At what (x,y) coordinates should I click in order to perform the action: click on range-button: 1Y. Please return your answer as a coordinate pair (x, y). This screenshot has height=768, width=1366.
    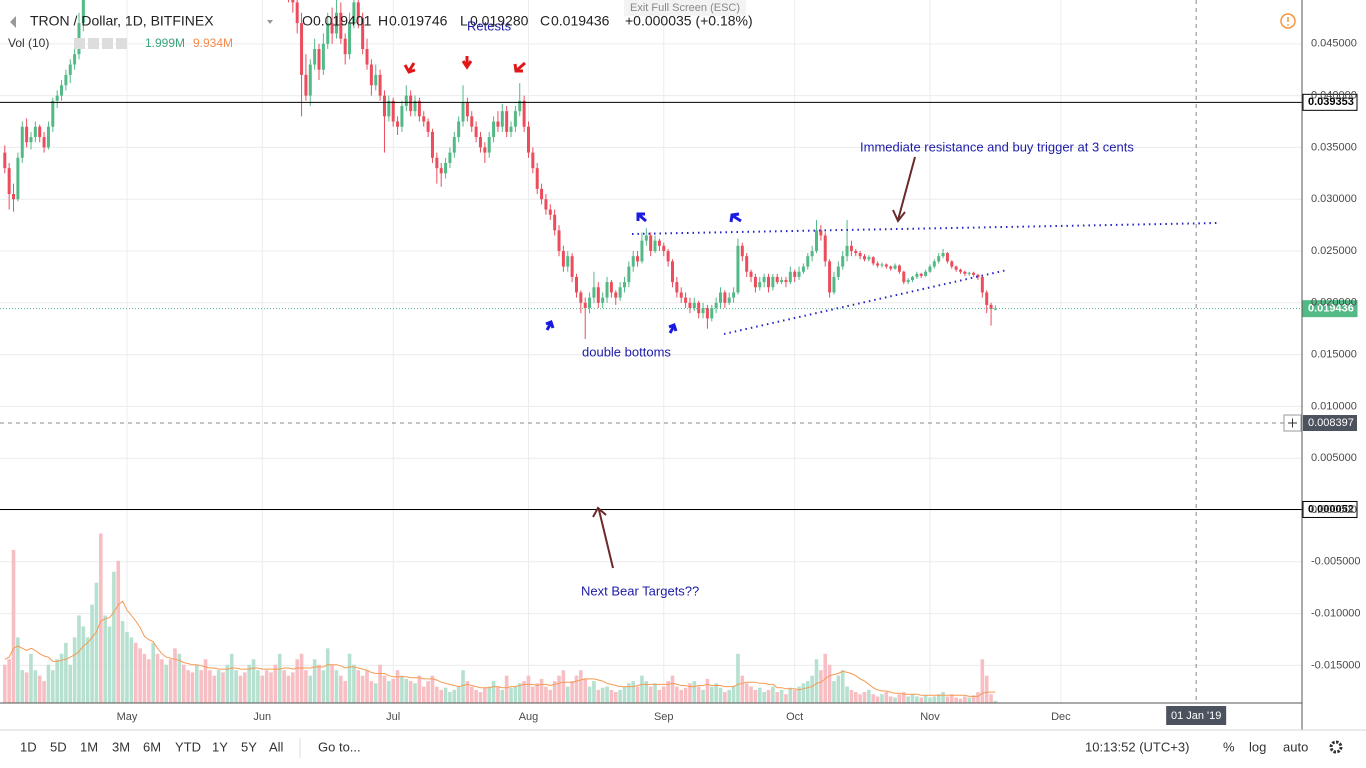
    Looking at the image, I should click on (220, 746).